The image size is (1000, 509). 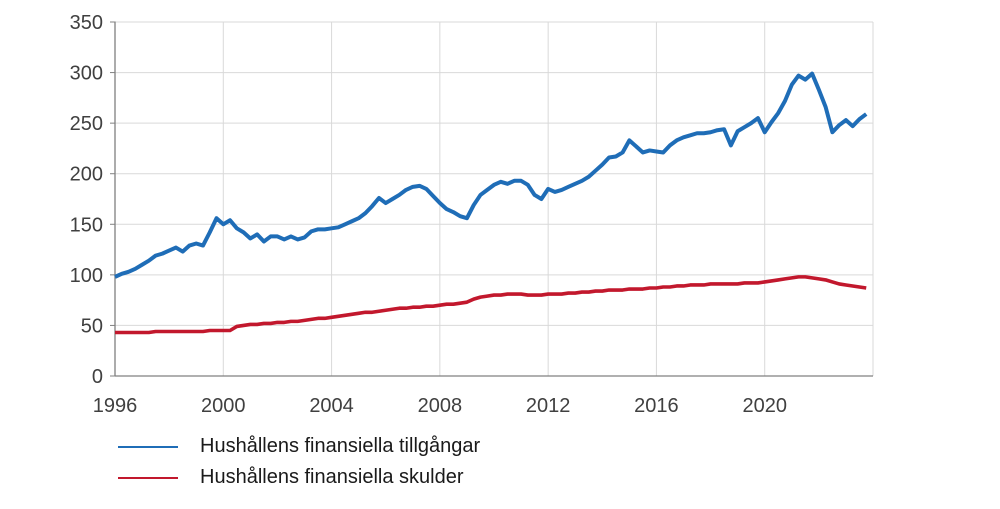 What do you see at coordinates (223, 406) in the screenshot?
I see `x-tick-label-2000: 2000` at bounding box center [223, 406].